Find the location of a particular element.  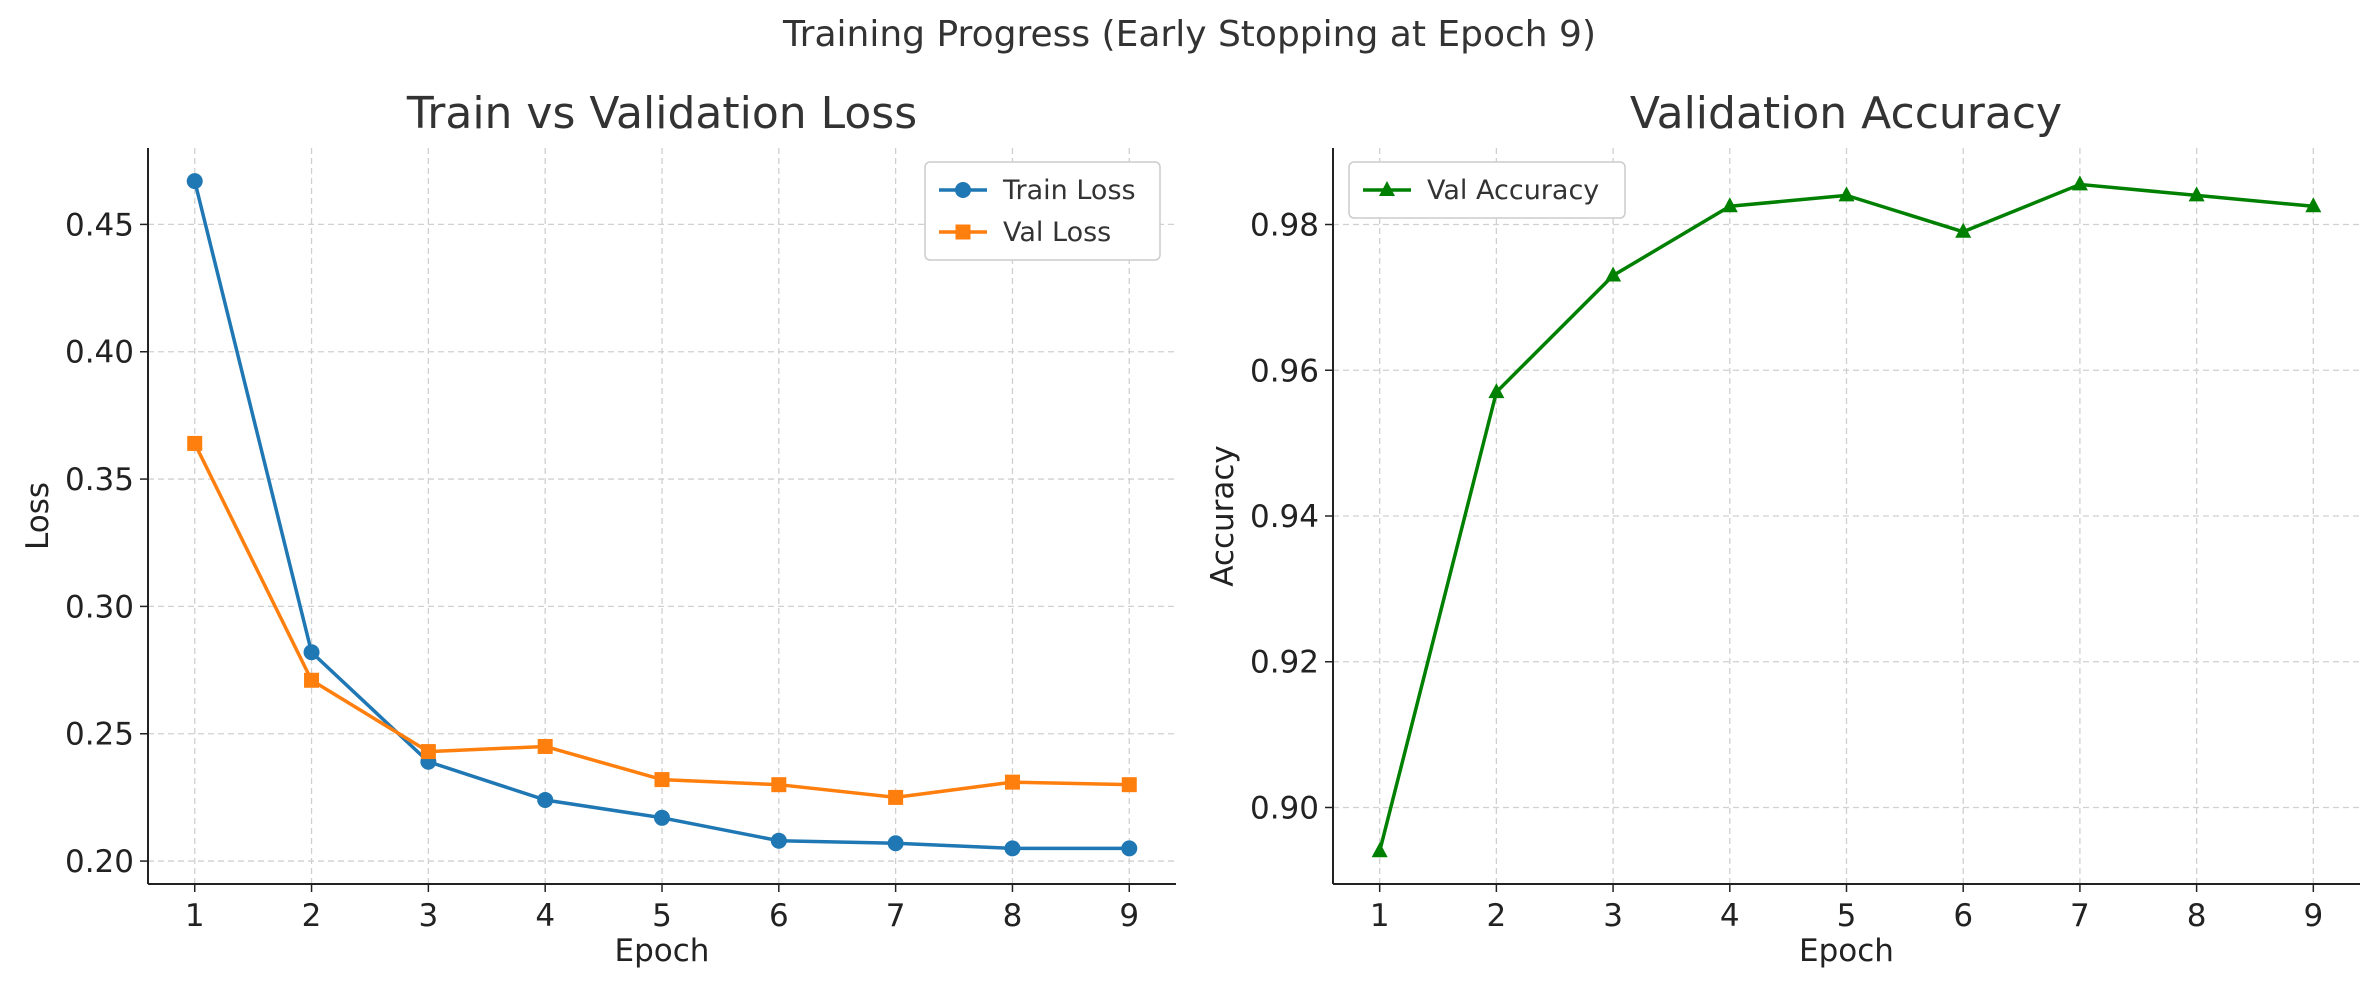

y-tick-label: 0.96 is located at coordinates (1284, 371).